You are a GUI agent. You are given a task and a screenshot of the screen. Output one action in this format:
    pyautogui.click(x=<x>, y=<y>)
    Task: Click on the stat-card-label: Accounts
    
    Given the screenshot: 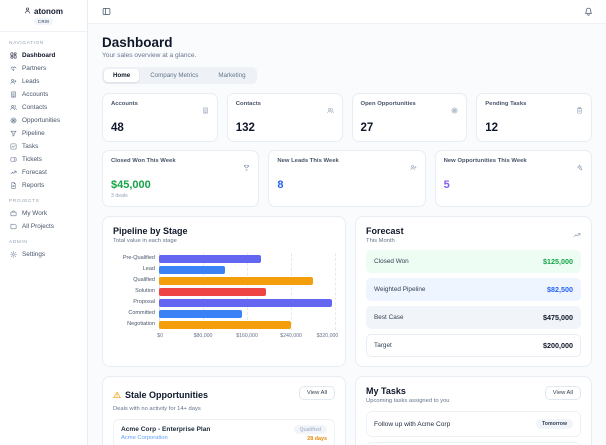 What is the action you would take?
    pyautogui.click(x=124, y=104)
    